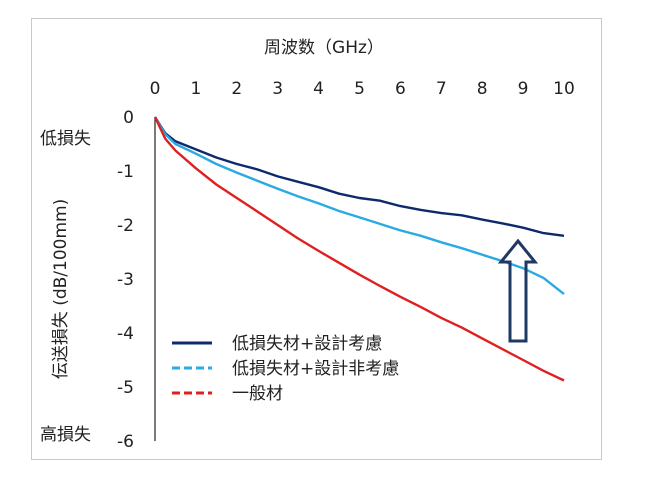 The image size is (645, 493). I want to click on x-tick-label: 6, so click(400, 89).